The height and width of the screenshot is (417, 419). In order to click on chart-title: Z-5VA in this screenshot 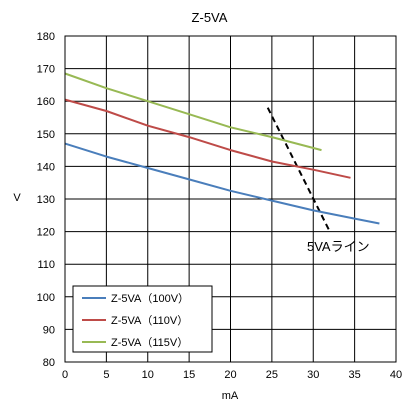, I will do `click(210, 17)`.